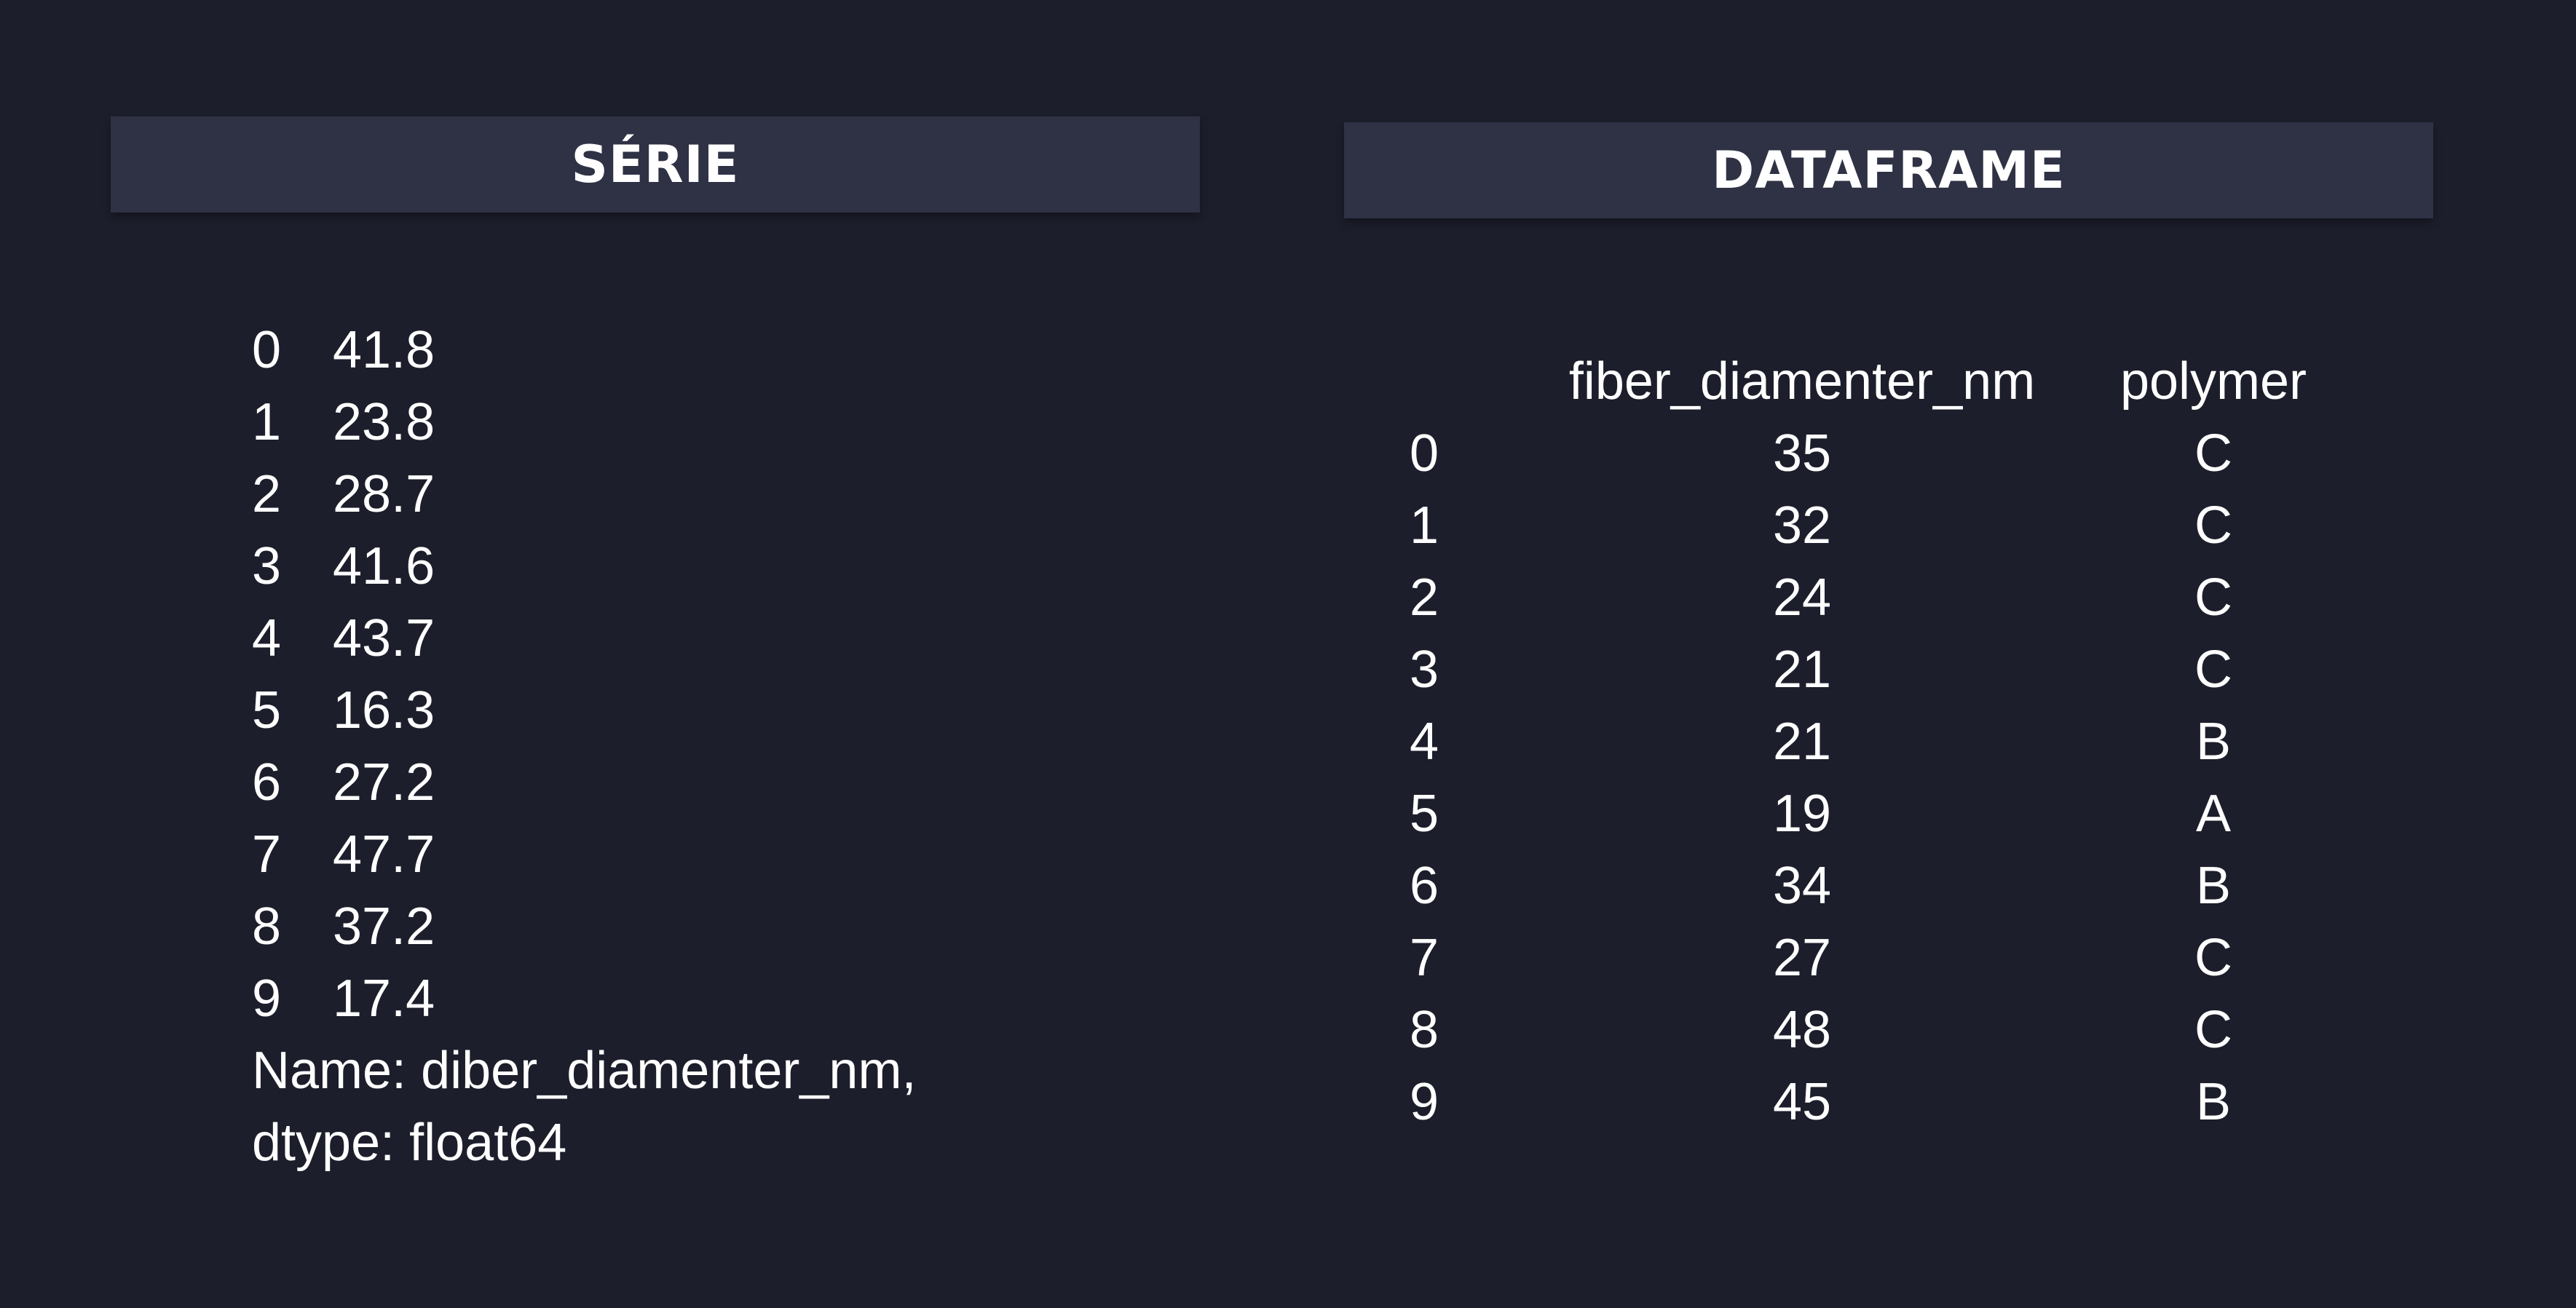 This screenshot has height=1308, width=2576. Describe the element at coordinates (1802, 958) in the screenshot. I see `dataframe-fiber-cell: 27` at that location.